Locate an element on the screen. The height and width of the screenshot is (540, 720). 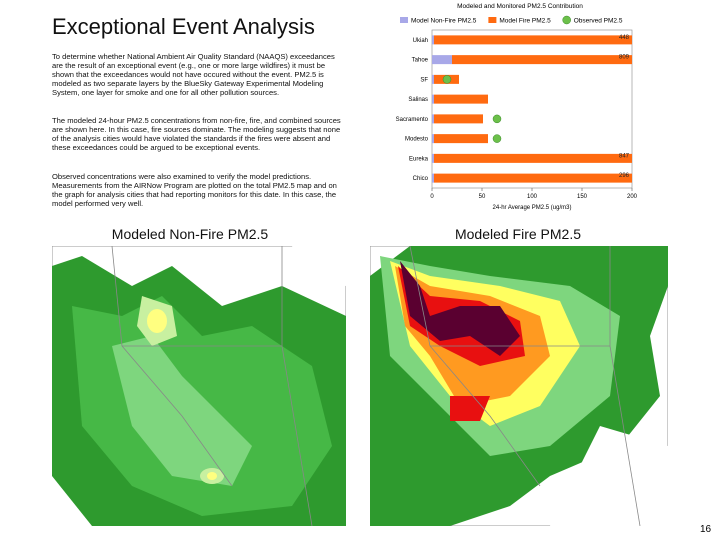
y-tick-label: Sacramento is located at coordinates (412, 120).